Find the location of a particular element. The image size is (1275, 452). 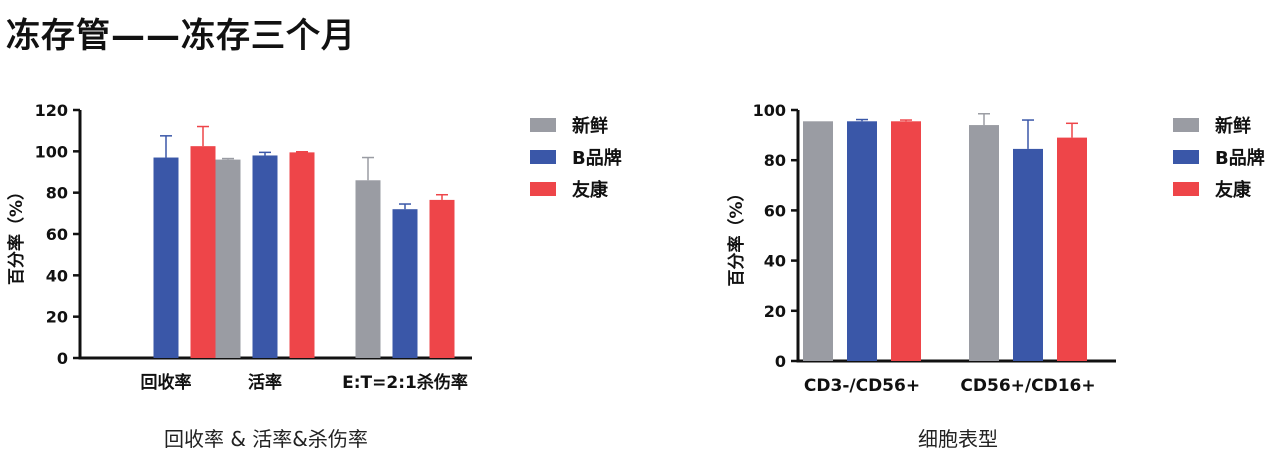

x-category-label: E:T=2:1杀伤率 is located at coordinates (405, 382).